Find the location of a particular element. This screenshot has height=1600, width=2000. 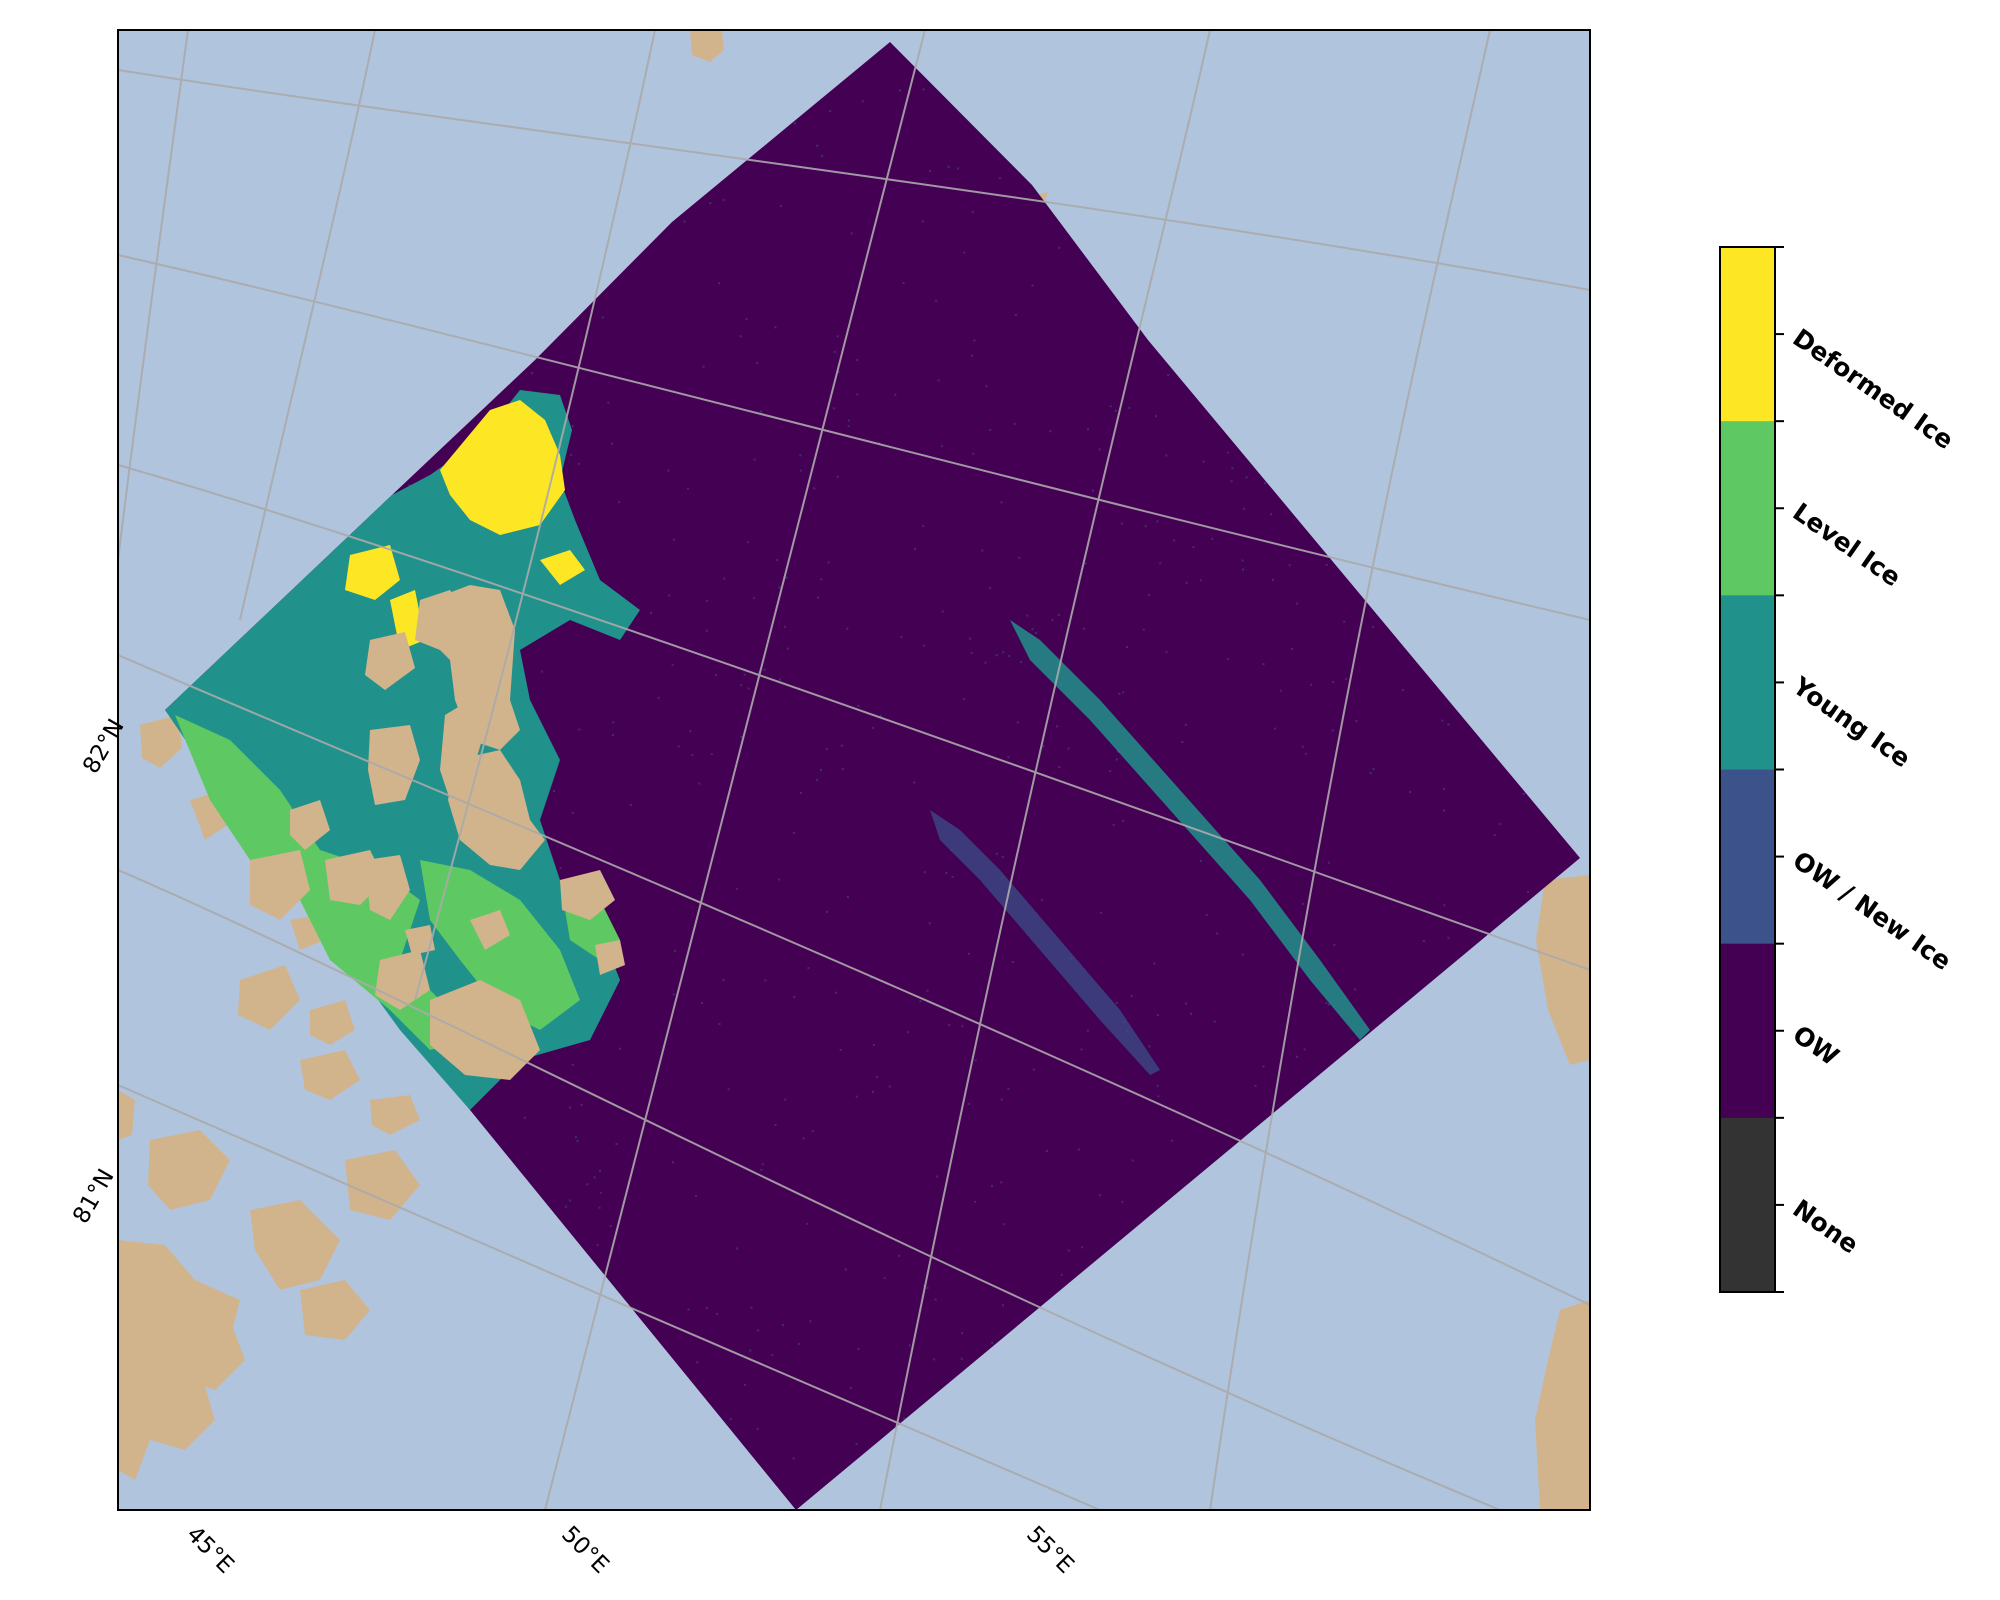

colorbar-label: Level Ice is located at coordinates (1847, 544).